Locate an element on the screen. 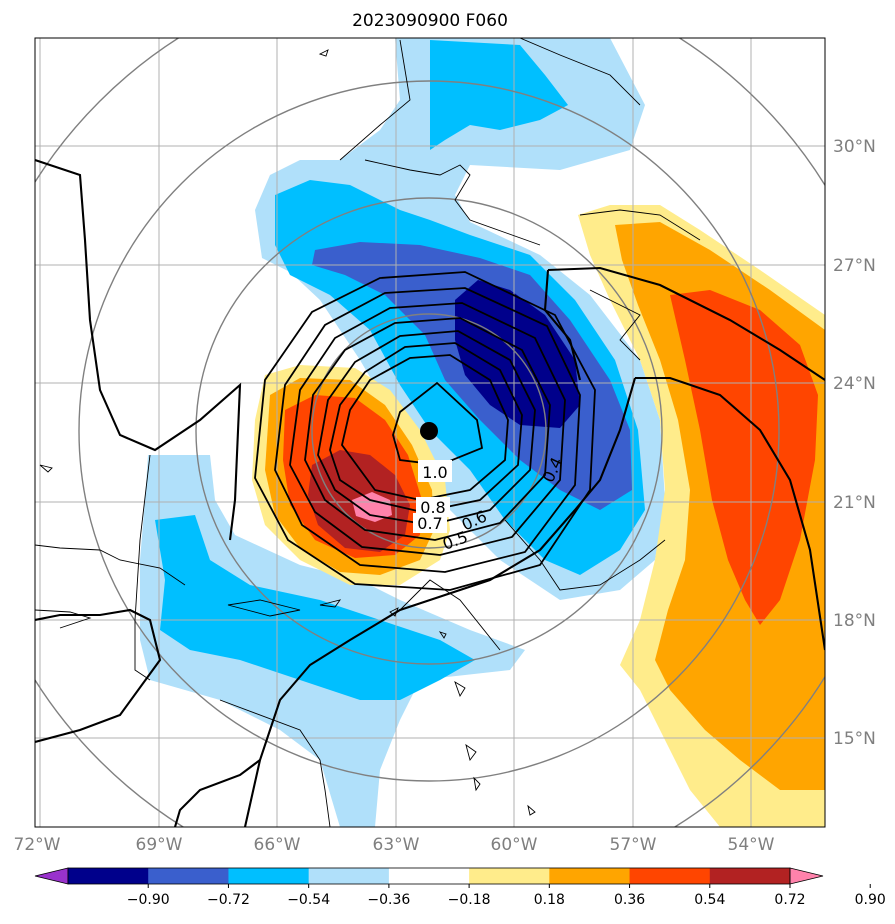  colorbar-tick-label: 0.54 is located at coordinates (709, 900).